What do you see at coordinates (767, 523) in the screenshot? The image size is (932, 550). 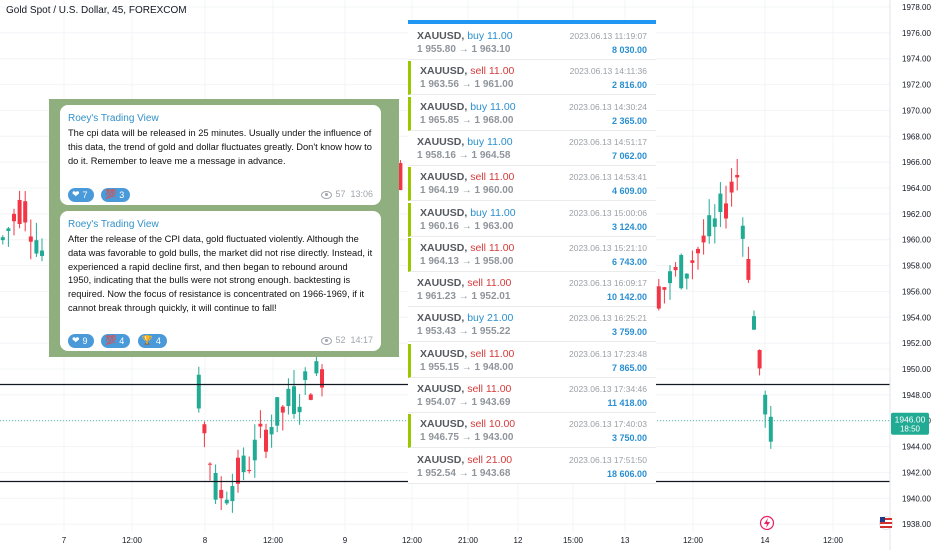 I see `lightning-icon` at bounding box center [767, 523].